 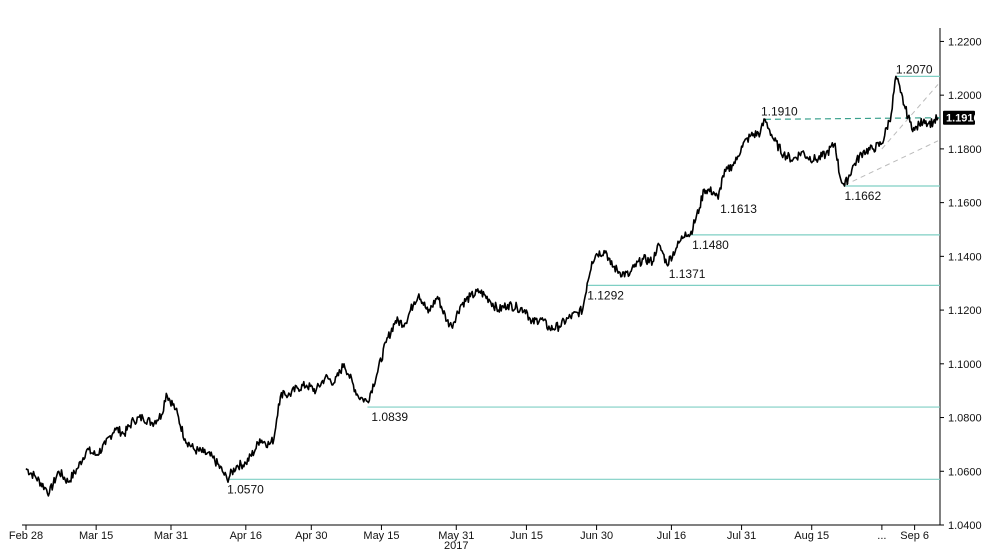 I want to click on x-axis-year-label: 2017, so click(x=456, y=546).